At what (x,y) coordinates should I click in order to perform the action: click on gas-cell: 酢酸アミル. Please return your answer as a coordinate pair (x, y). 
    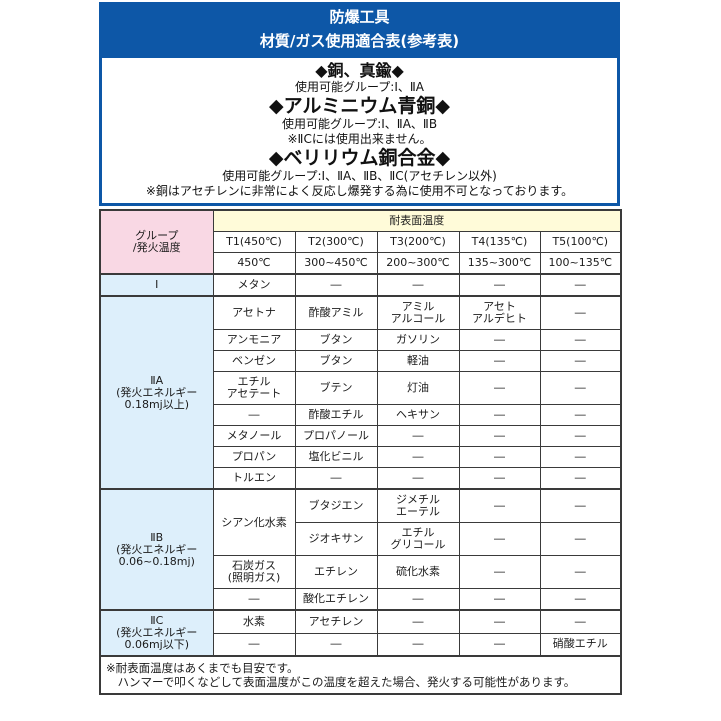
    Looking at the image, I should click on (336, 312).